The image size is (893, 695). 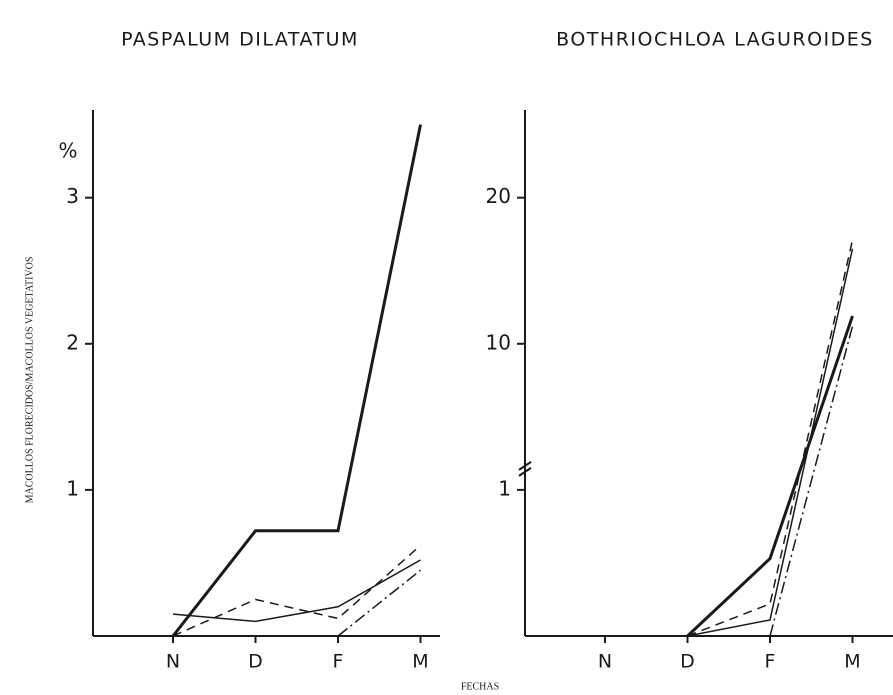 What do you see at coordinates (67, 151) in the screenshot?
I see `unit-label: %` at bounding box center [67, 151].